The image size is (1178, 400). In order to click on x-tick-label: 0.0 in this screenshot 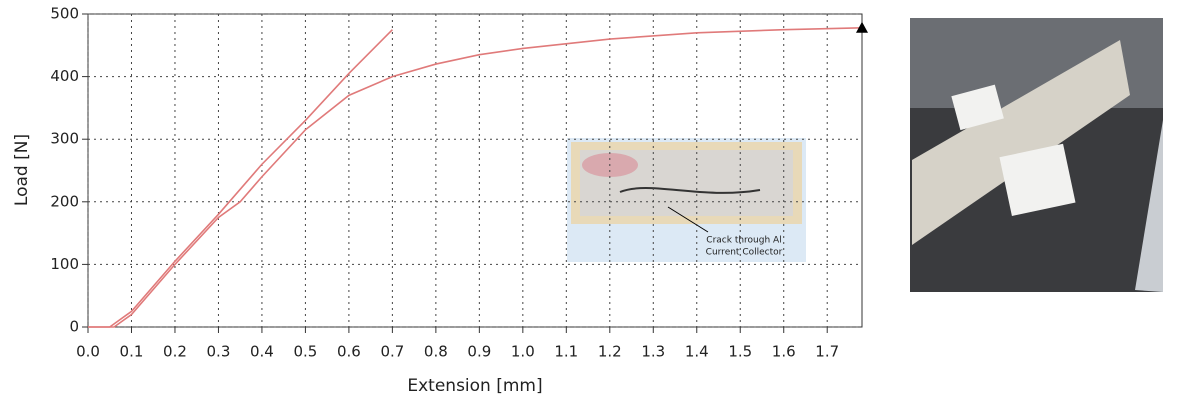, I will do `click(88, 352)`.